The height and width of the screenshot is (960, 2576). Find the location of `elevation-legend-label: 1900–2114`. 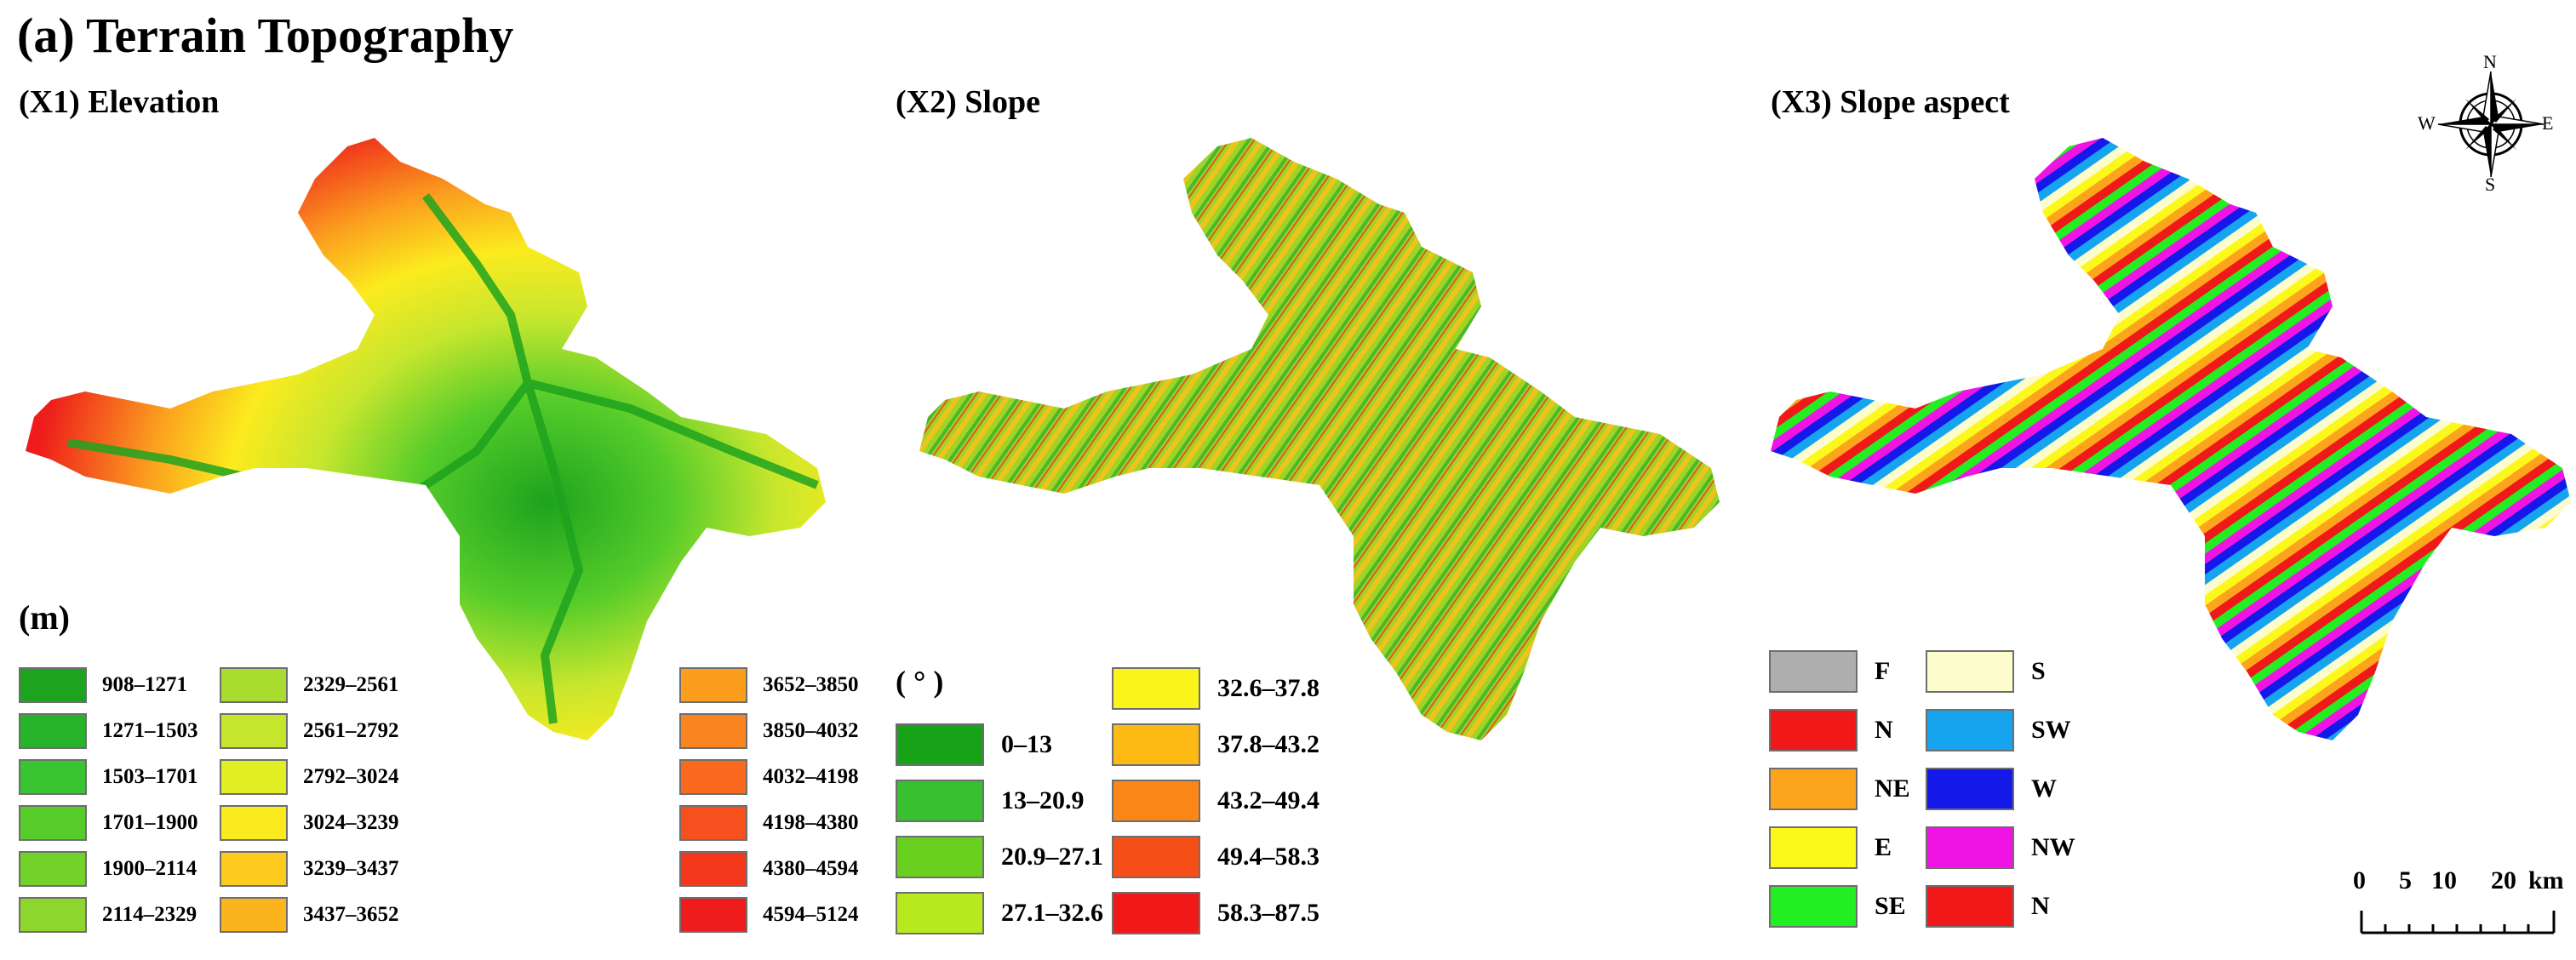

elevation-legend-label: 1900–2114 is located at coordinates (149, 869).